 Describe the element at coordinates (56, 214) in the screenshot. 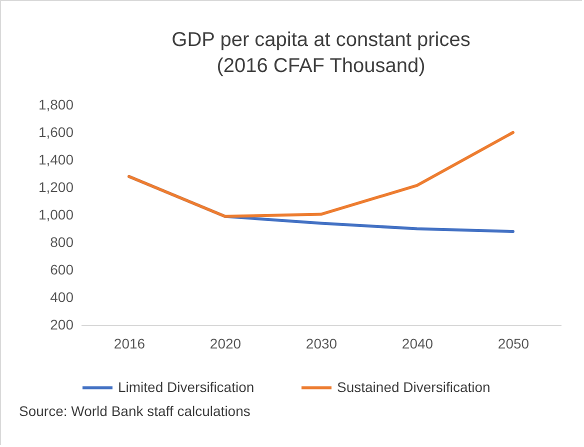

I see `y-tick-label: 1,000` at that location.